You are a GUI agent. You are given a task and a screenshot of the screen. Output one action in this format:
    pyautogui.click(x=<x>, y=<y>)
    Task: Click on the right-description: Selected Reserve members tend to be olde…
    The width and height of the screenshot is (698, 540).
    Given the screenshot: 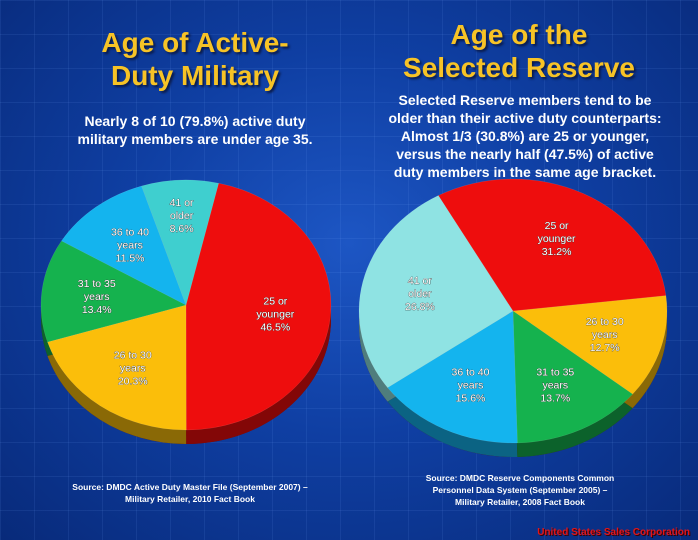 What is the action you would take?
    pyautogui.click(x=525, y=136)
    